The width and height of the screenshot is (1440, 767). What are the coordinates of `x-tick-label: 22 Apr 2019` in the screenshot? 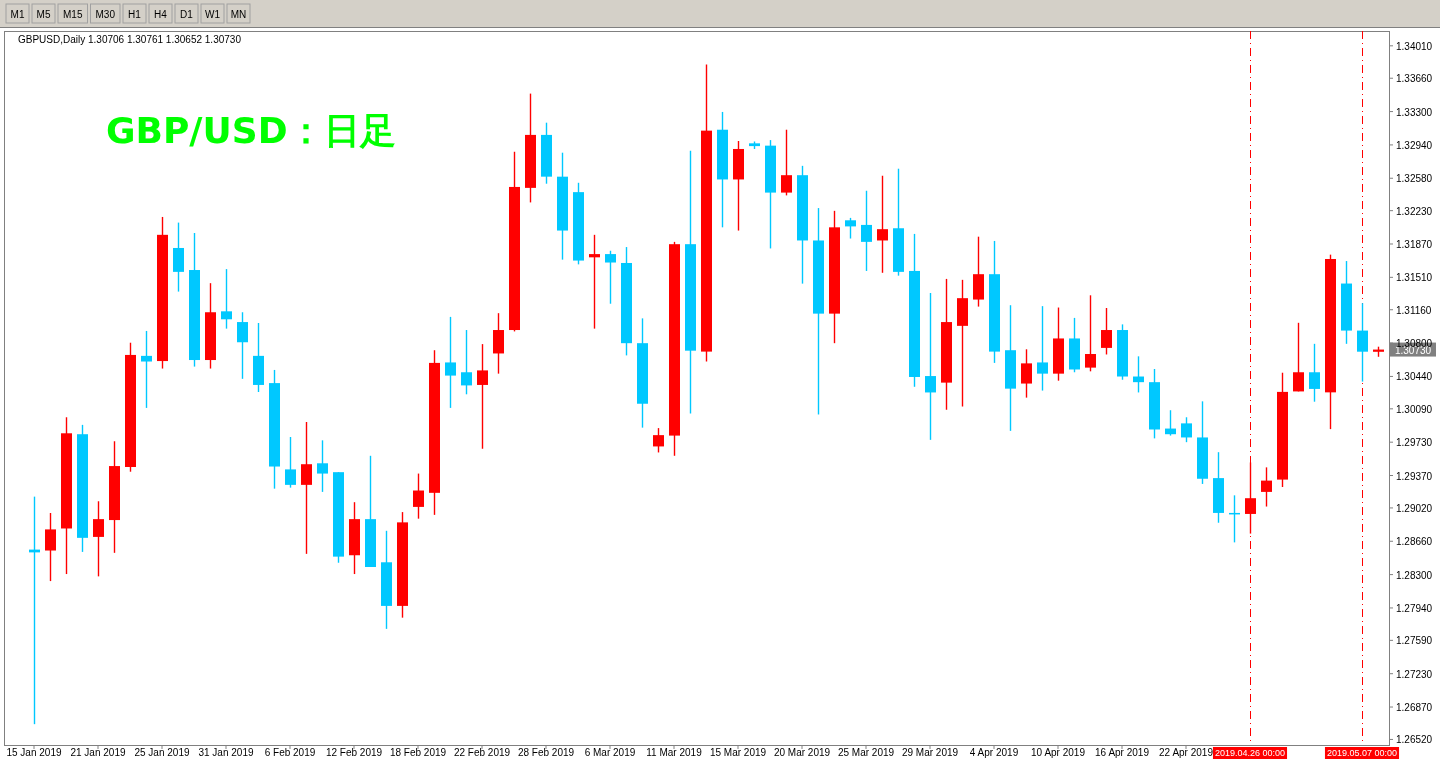 It's located at (1186, 752).